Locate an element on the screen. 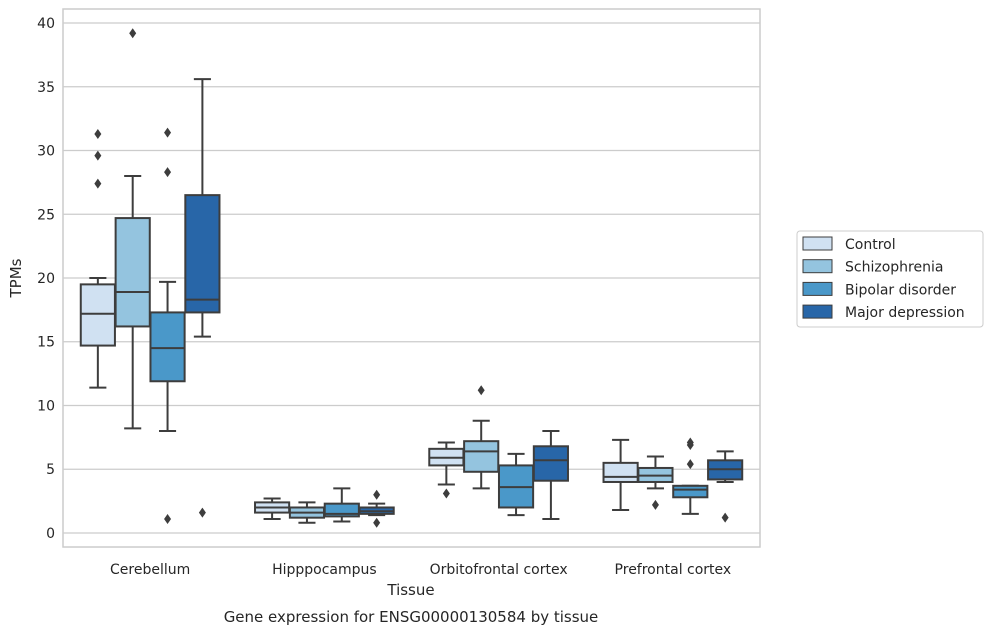 Image resolution: width=993 pixels, height=634 pixels. y-tick-label: 0 is located at coordinates (50, 534).